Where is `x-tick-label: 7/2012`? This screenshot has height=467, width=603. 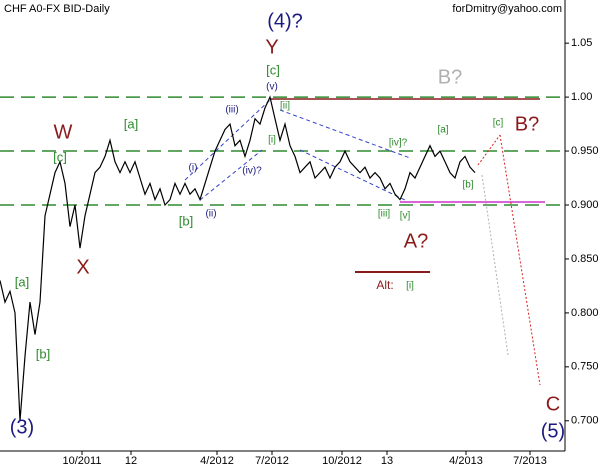 x-tick-label: 7/2012 is located at coordinates (272, 461).